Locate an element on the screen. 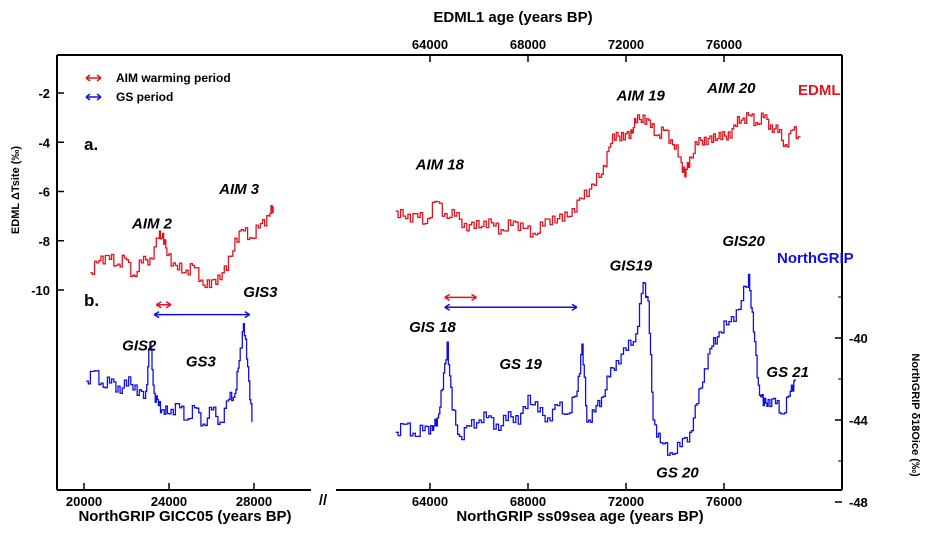 Image resolution: width=930 pixels, height=551 pixels. top-tick-label: 76000 is located at coordinates (724, 44).